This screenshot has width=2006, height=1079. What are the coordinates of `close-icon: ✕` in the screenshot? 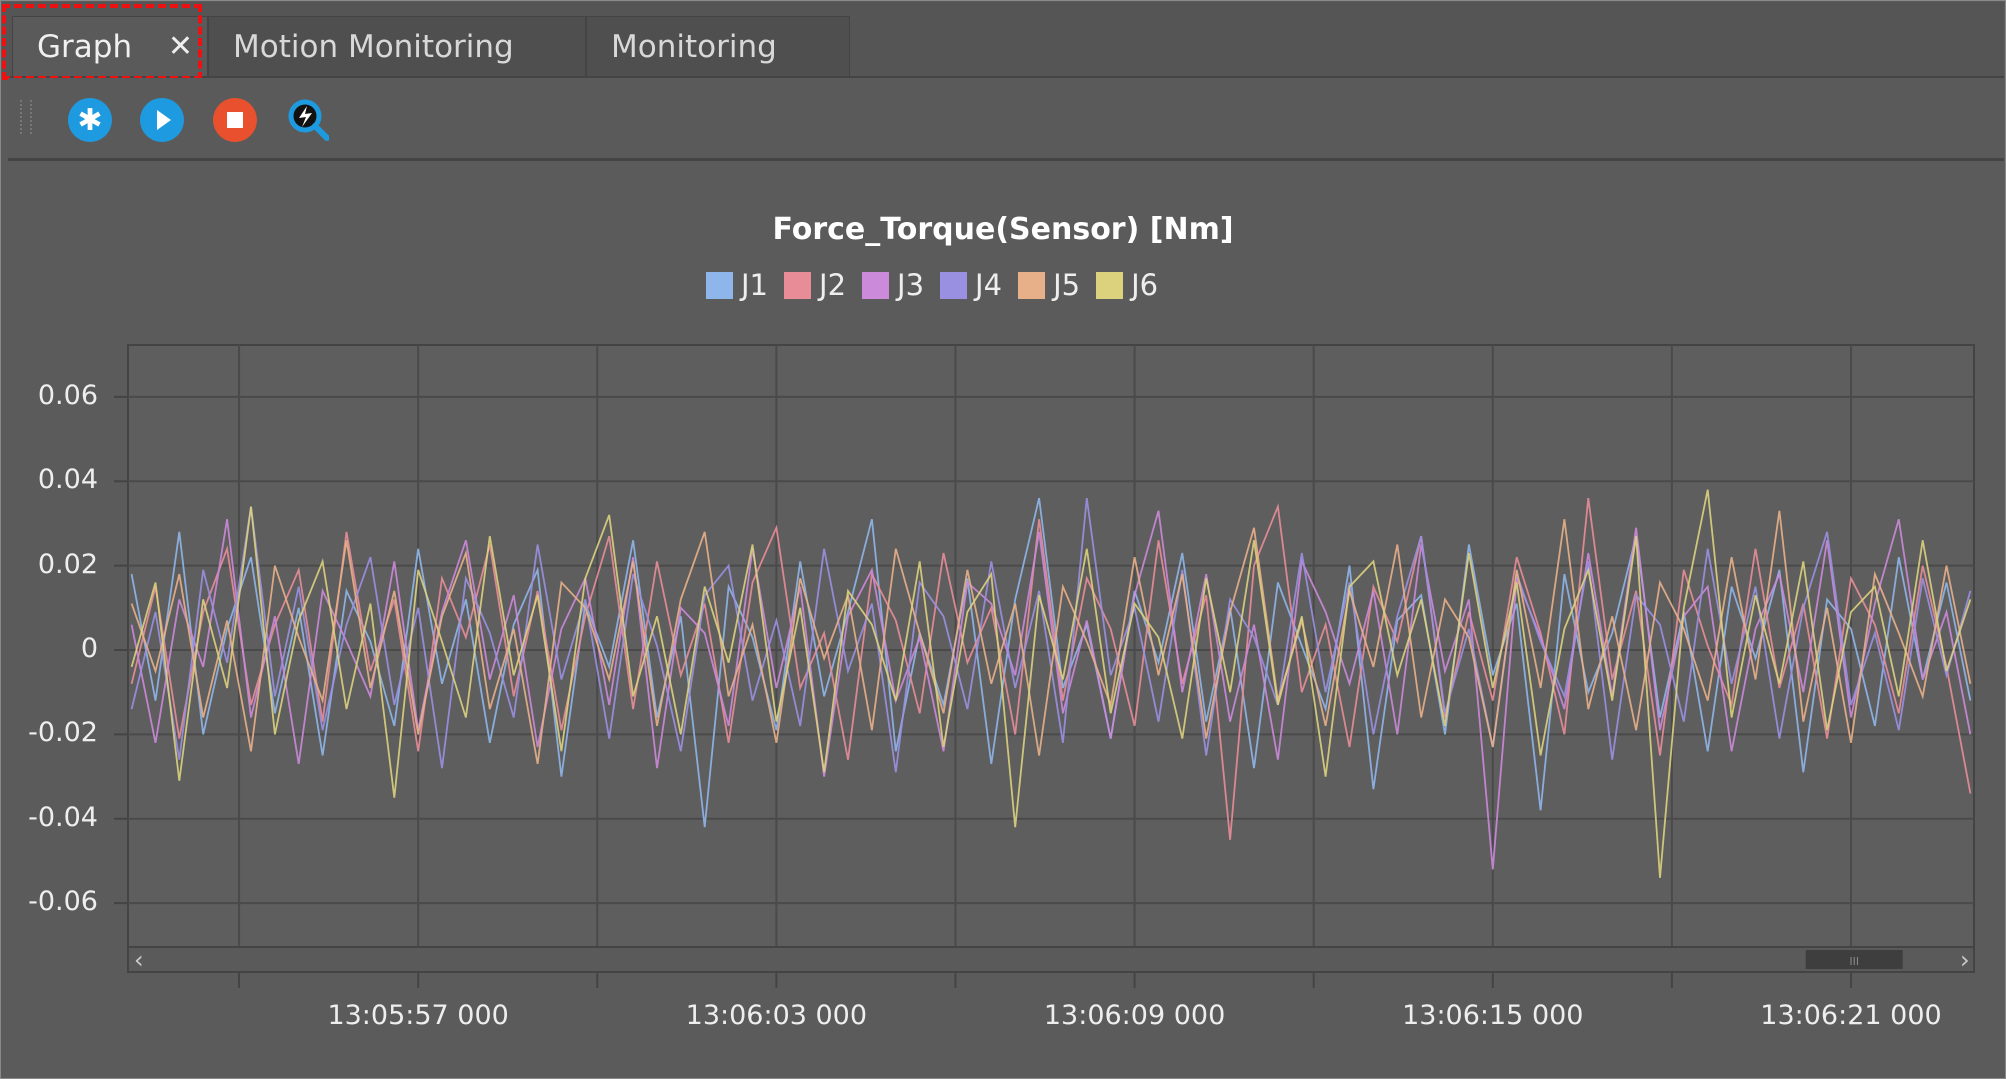 It's located at (180, 46).